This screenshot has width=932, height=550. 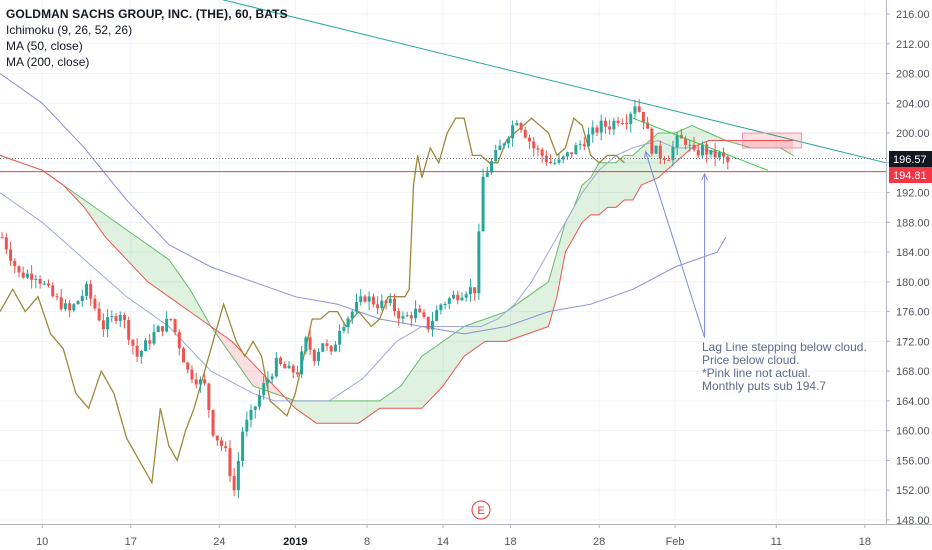 I want to click on support-price-value: 194.81, so click(x=910, y=176).